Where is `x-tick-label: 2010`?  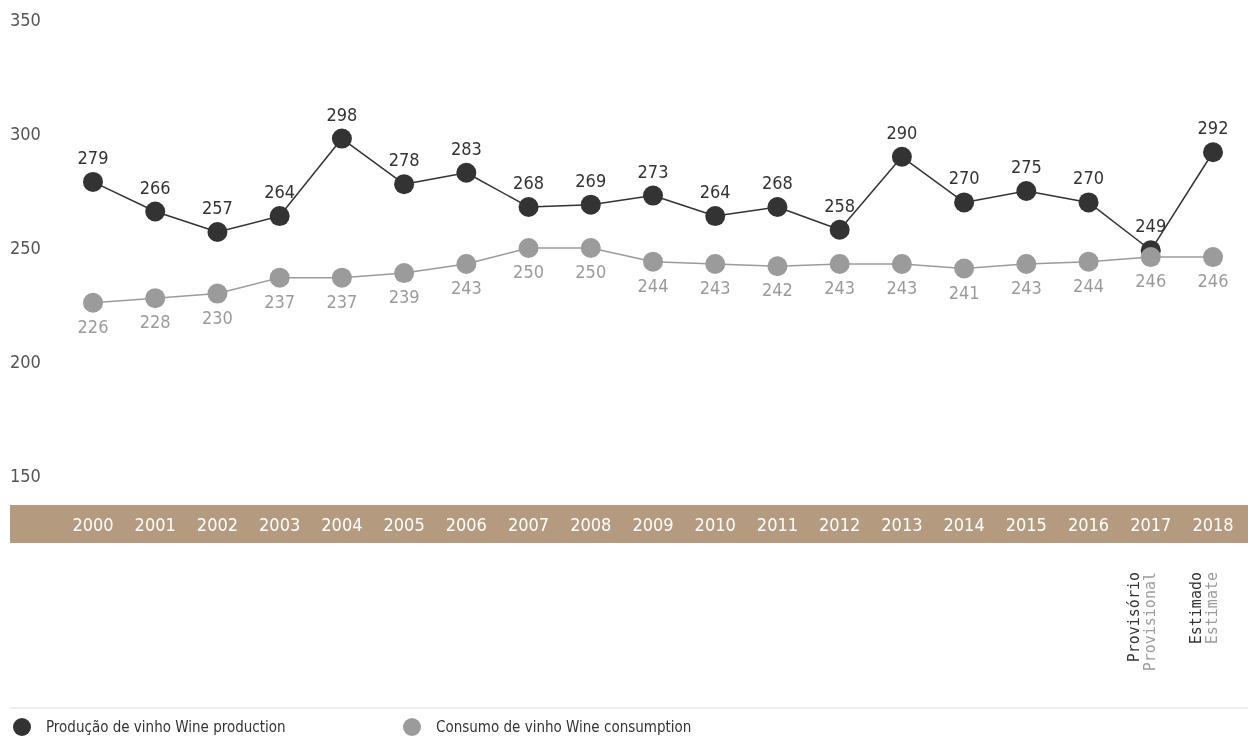
x-tick-label: 2010 is located at coordinates (715, 524).